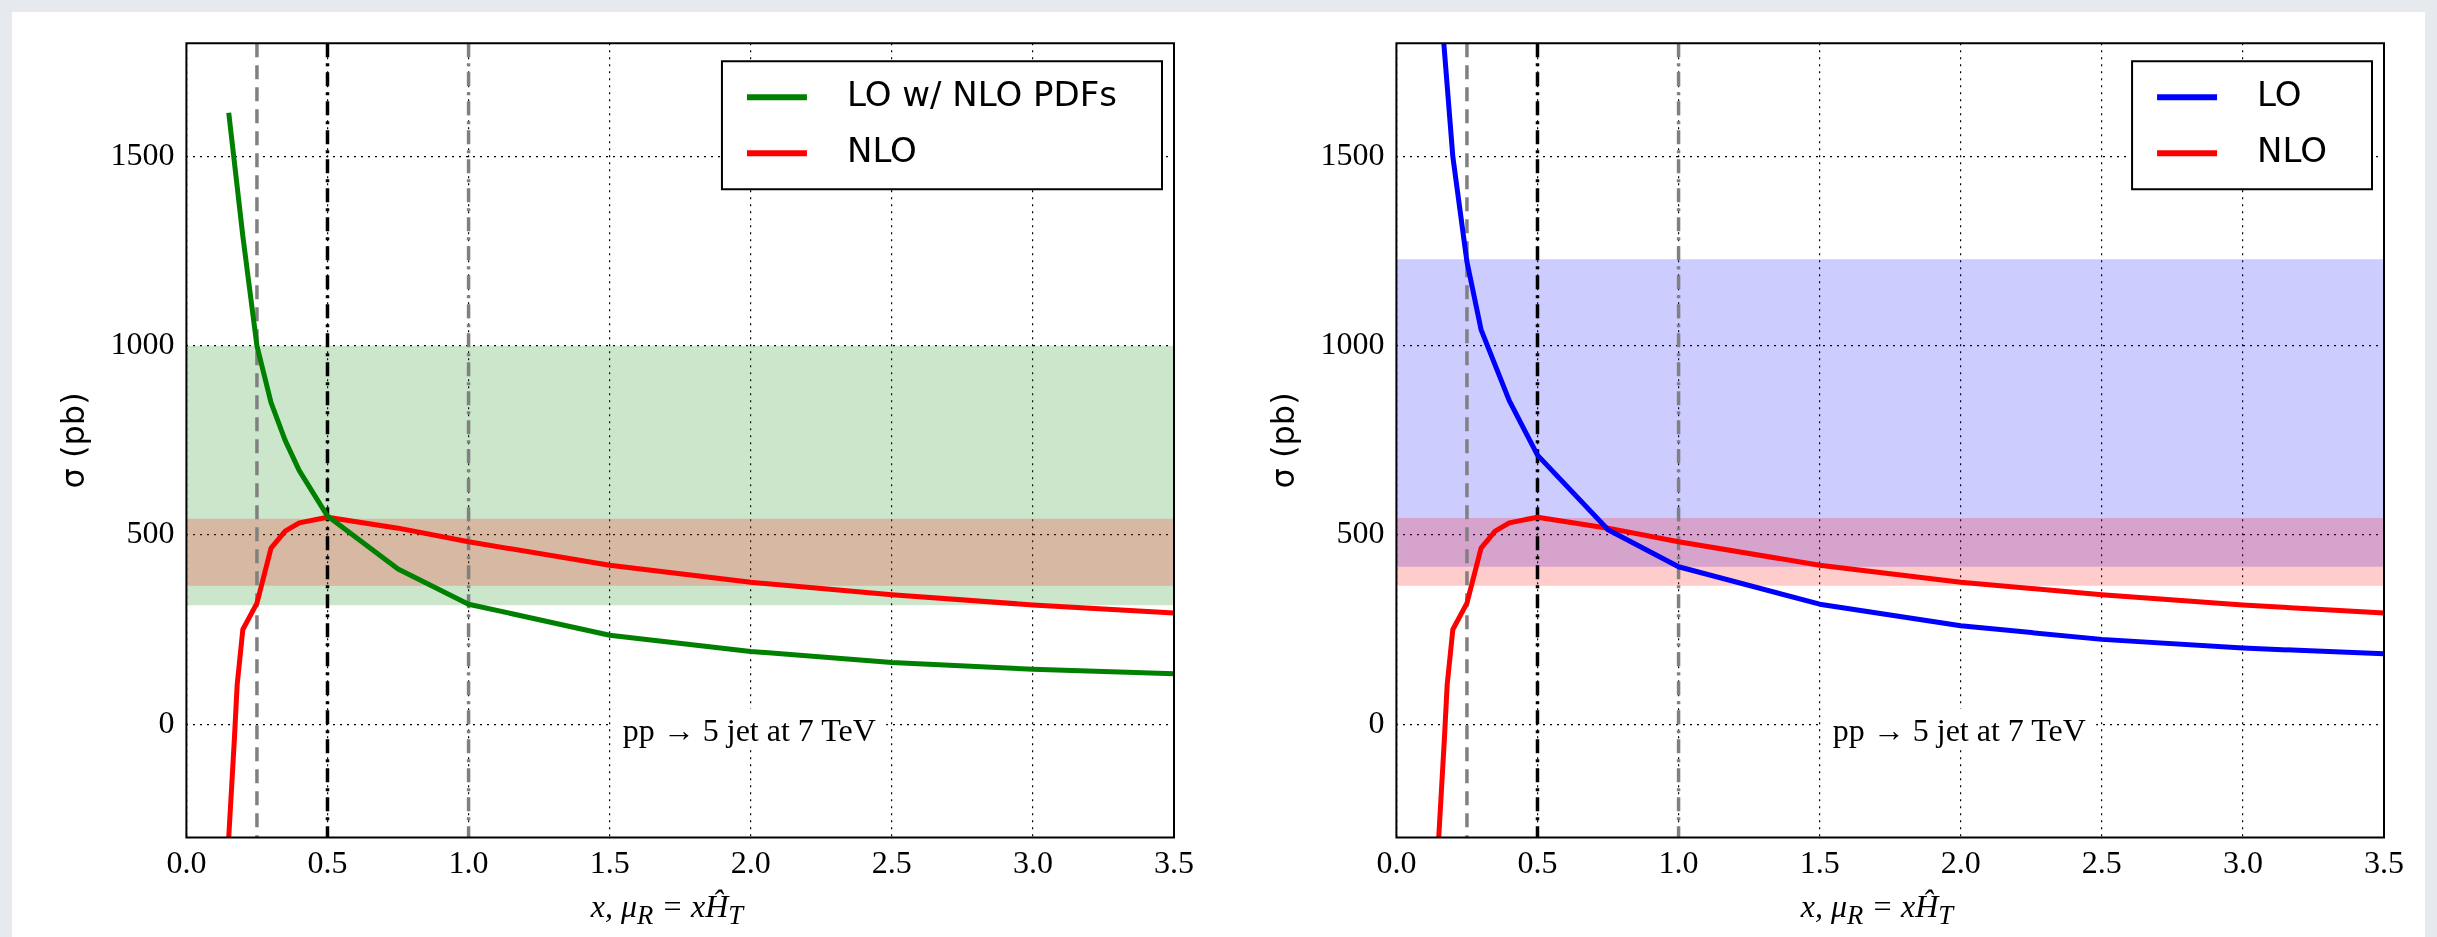  Describe the element at coordinates (981, 94) in the screenshot. I see `legend-label: LO w/ NLO PDFs` at that location.